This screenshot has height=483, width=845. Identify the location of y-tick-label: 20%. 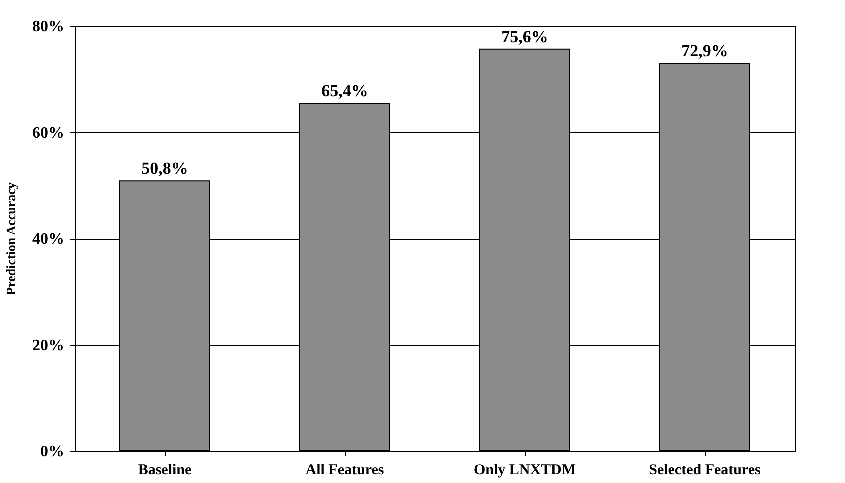
(48, 345).